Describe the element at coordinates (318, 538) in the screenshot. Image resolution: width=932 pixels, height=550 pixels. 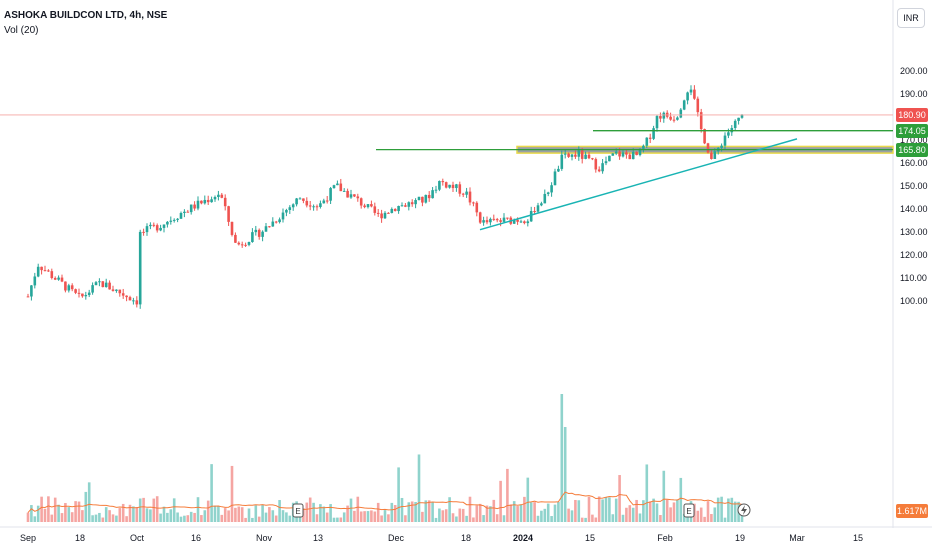
I see `time-tick-label: 13` at that location.